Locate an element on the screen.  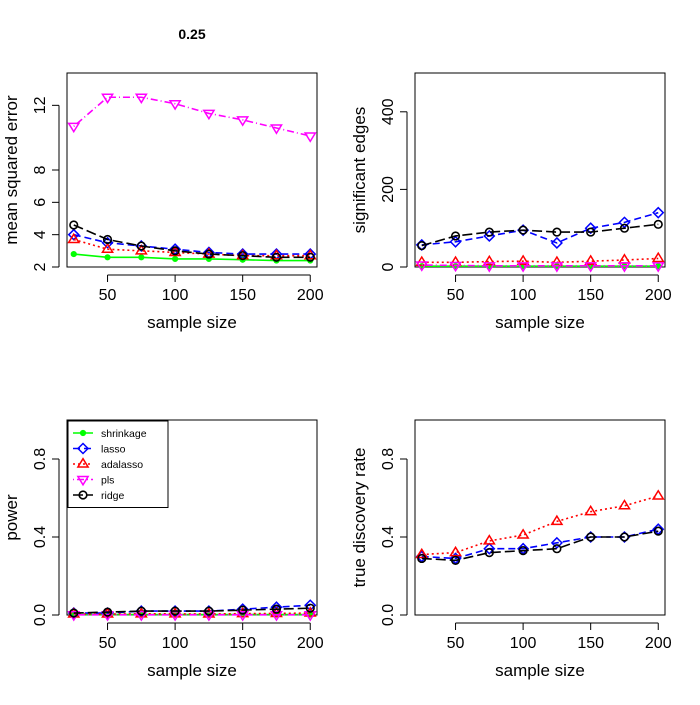
legend-label-ridge: ridge is located at coordinates (113, 496).